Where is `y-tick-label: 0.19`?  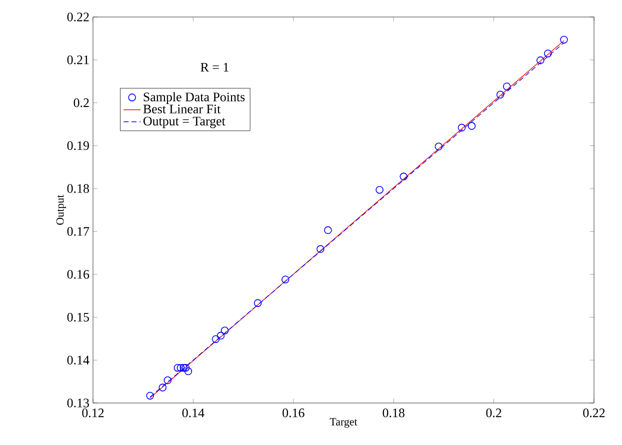 y-tick-label: 0.19 is located at coordinates (78, 145).